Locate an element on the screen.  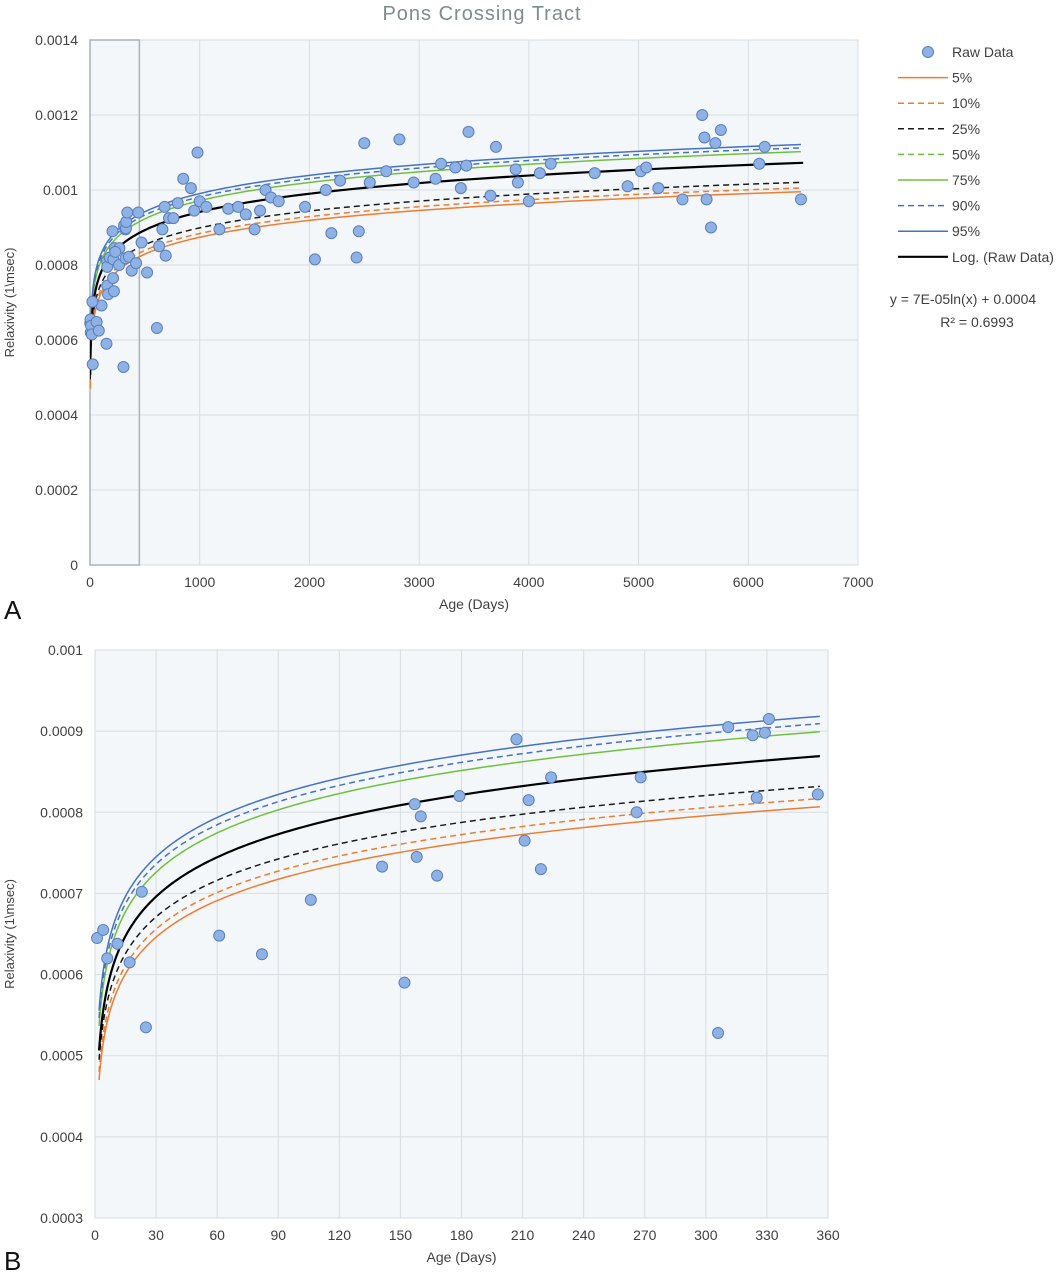
chart-b-y-axis-title: Relaxivity (1\msec) is located at coordinates (9, 934).